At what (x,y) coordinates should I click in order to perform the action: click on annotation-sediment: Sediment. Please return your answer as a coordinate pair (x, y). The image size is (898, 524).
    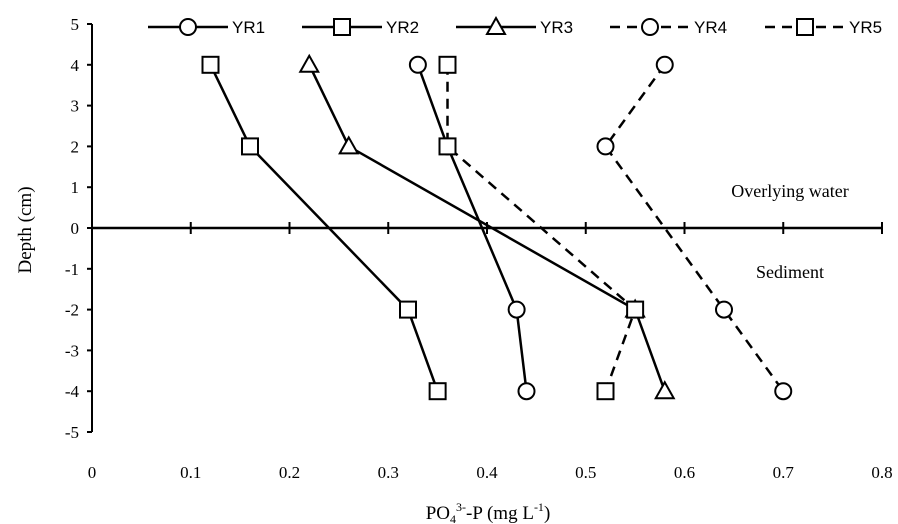
    Looking at the image, I should click on (790, 272).